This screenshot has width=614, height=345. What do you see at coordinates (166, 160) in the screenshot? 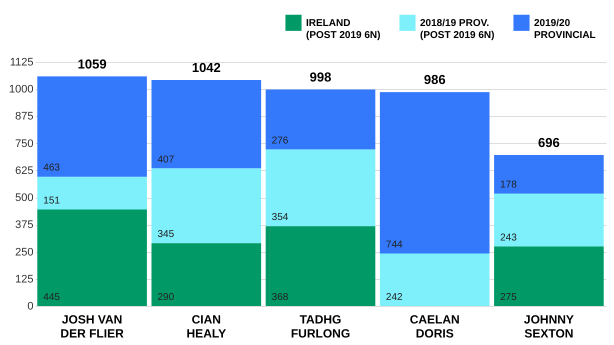
I see `data-label: 407` at bounding box center [166, 160].